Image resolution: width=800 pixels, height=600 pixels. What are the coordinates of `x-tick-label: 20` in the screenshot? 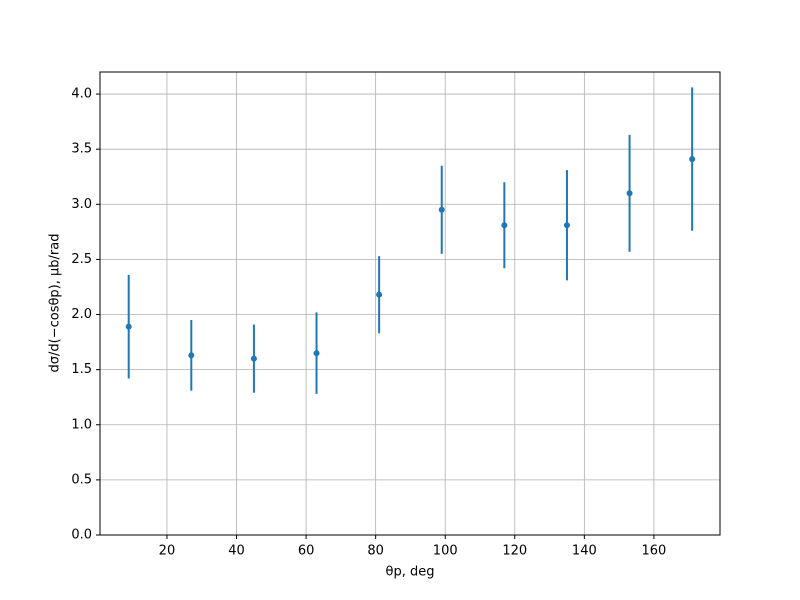 It's located at (167, 551).